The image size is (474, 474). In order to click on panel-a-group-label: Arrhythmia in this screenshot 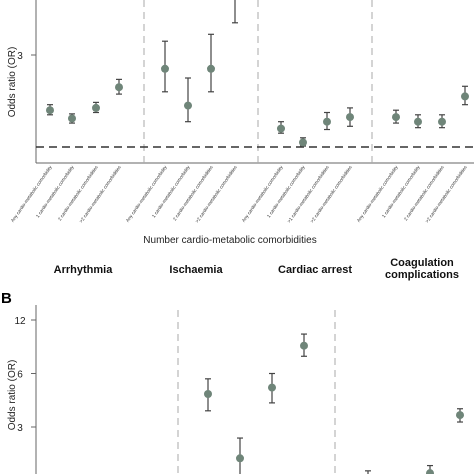, I will do `click(84, 270)`.